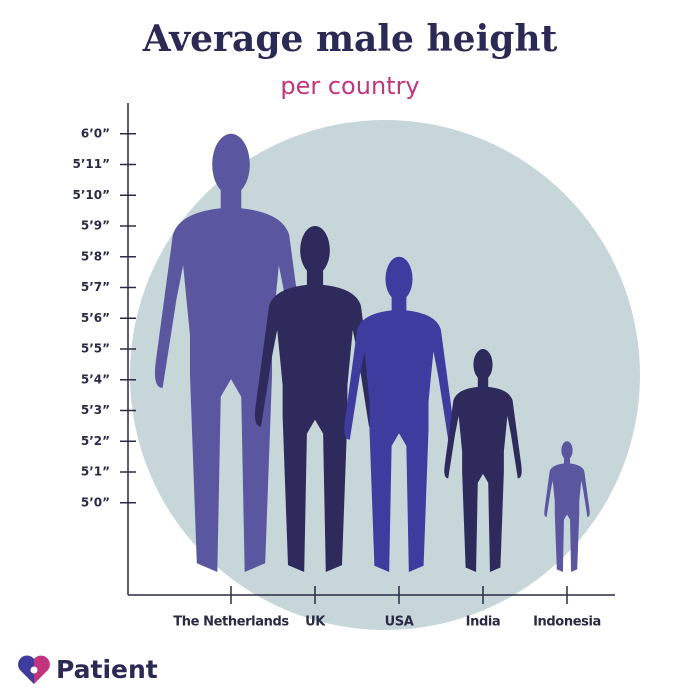 The height and width of the screenshot is (699, 700). Describe the element at coordinates (350, 39) in the screenshot. I see `chart-title: Average male height` at that location.